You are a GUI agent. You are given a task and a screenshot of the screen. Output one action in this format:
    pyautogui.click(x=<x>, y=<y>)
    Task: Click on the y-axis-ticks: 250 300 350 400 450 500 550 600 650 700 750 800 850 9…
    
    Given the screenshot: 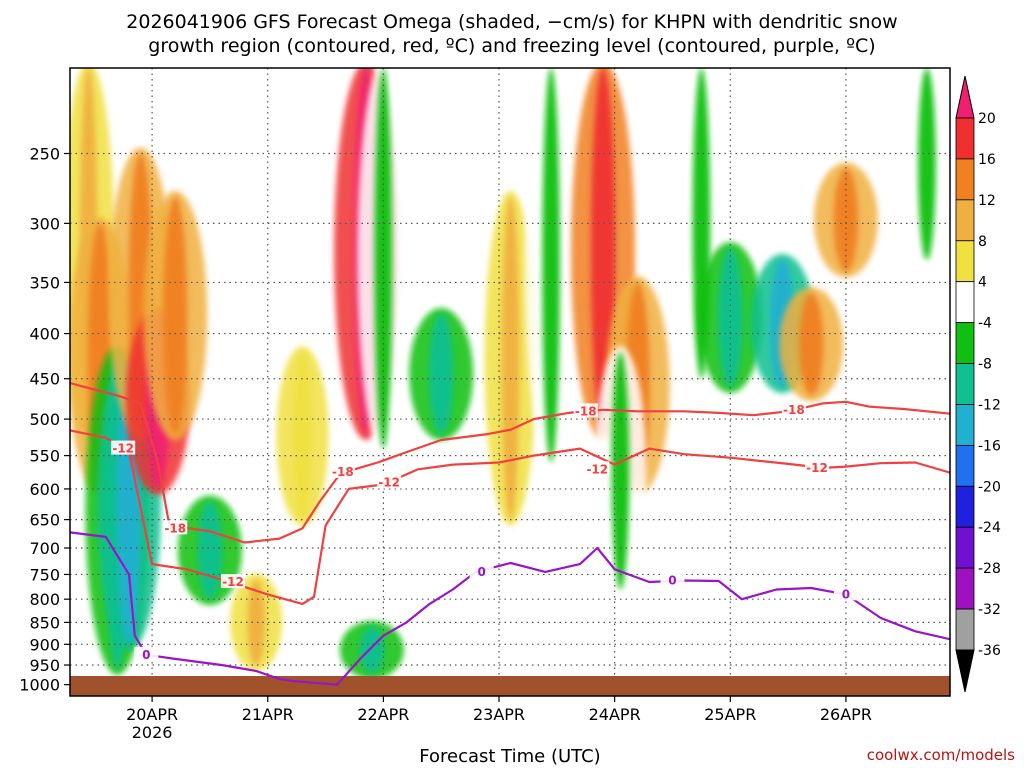 What is the action you would take?
    pyautogui.click(x=44, y=419)
    